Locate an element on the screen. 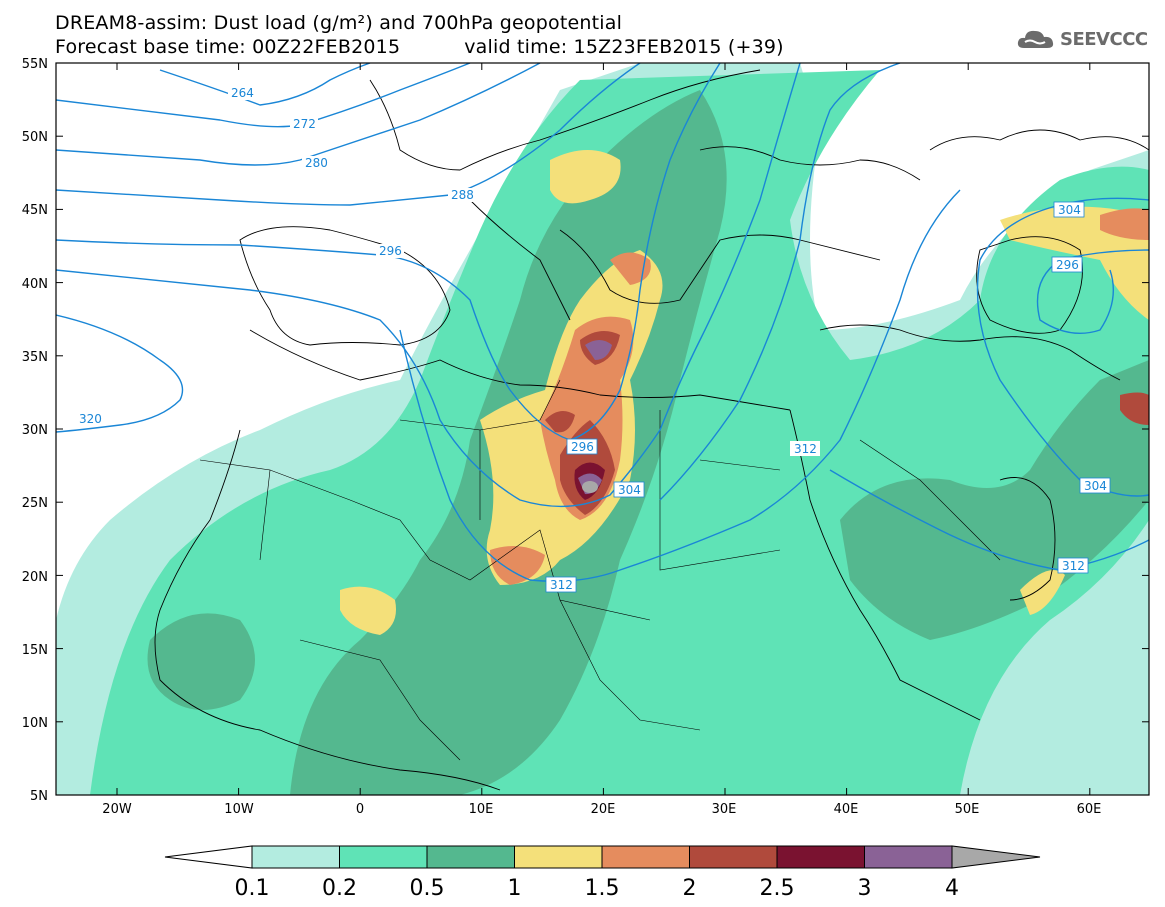 The width and height of the screenshot is (1165, 907). lat-label: 30N is located at coordinates (35, 430).